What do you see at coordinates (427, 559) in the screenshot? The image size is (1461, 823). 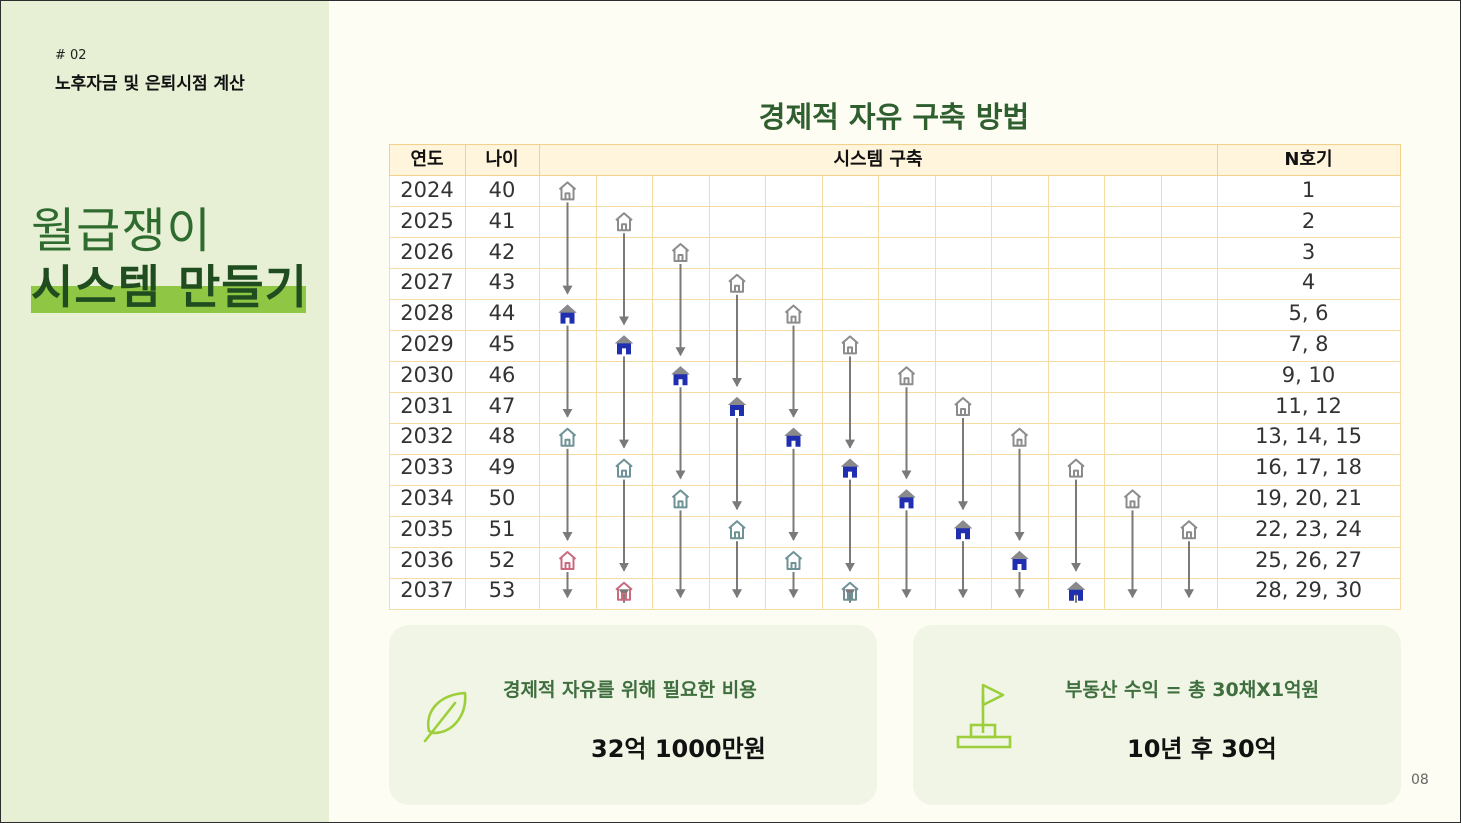 I see `year-cell: 2036` at bounding box center [427, 559].